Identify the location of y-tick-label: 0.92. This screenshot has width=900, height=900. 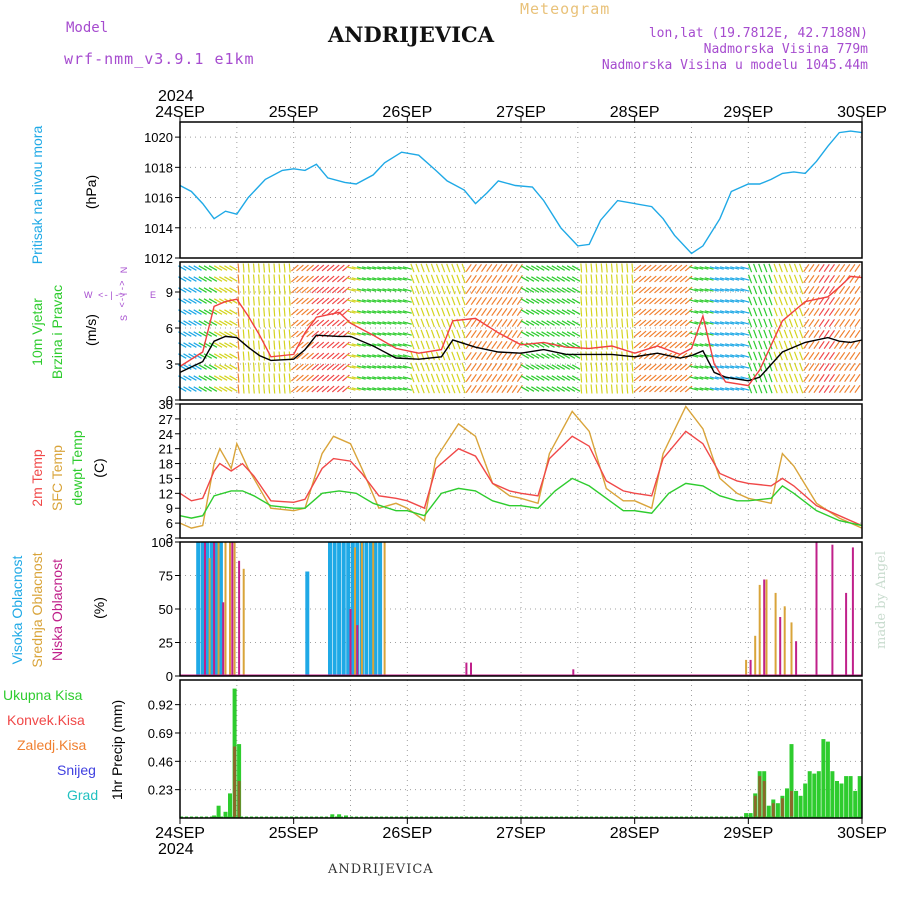
(160, 705).